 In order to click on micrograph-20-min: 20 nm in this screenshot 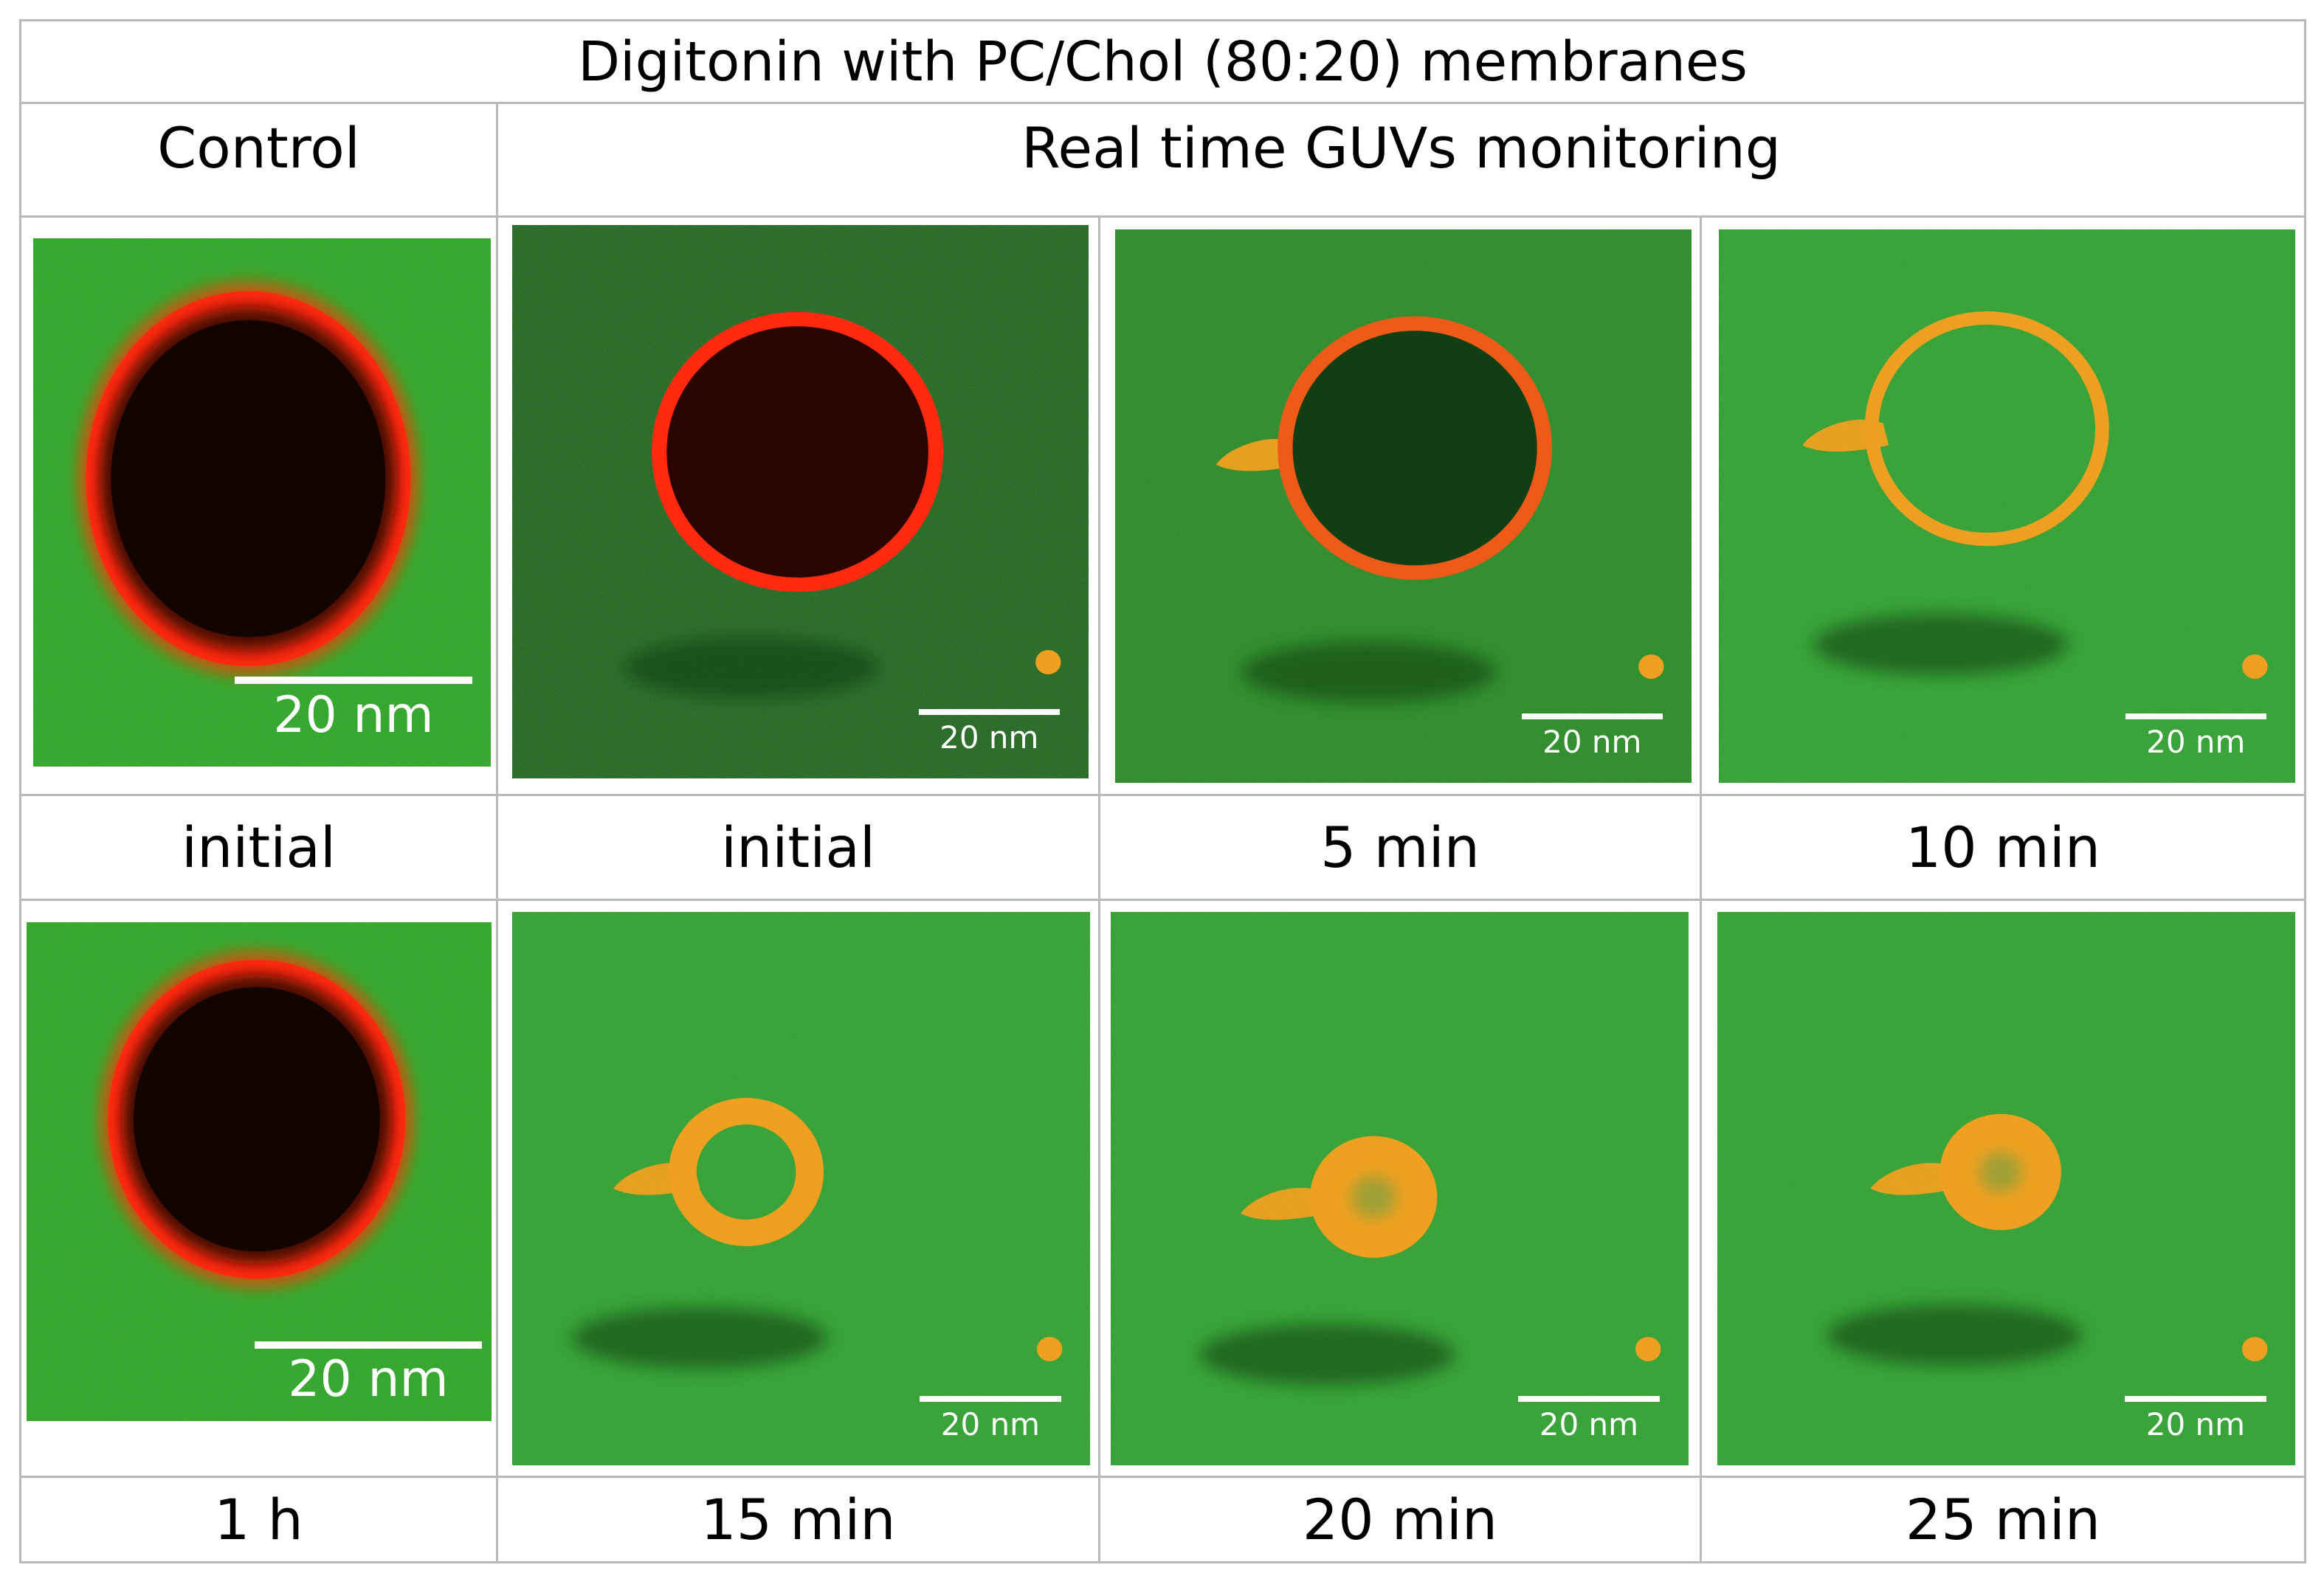, I will do `click(1400, 1189)`.